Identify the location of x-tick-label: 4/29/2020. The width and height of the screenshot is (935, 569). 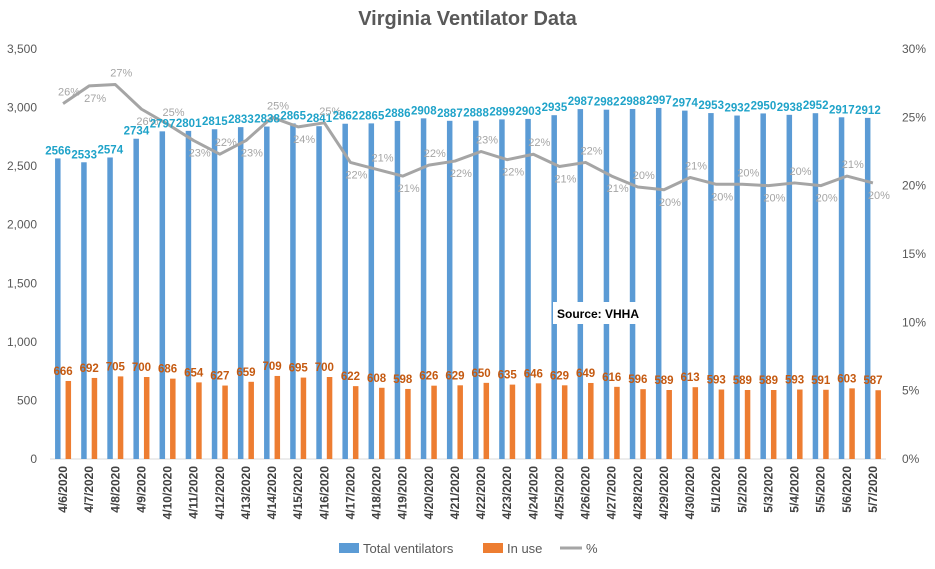
(664, 493).